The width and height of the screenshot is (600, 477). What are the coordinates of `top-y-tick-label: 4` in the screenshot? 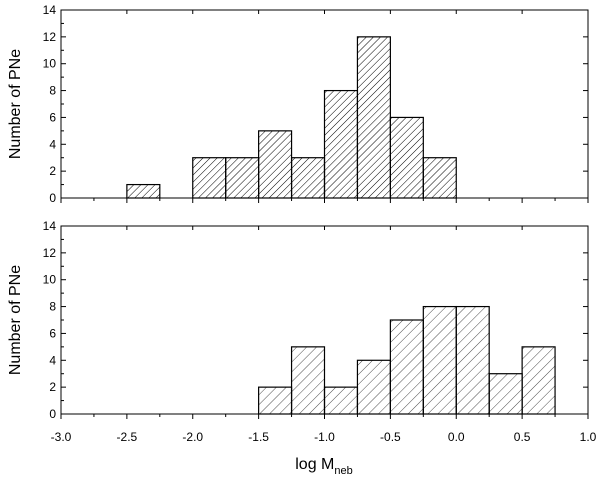 It's located at (52, 144).